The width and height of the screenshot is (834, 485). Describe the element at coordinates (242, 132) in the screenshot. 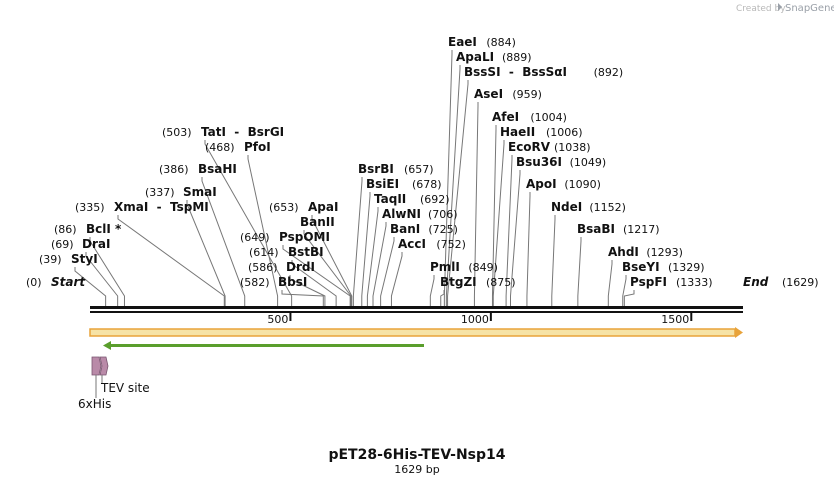

I see `site-name: TatI - BsrGI` at that location.